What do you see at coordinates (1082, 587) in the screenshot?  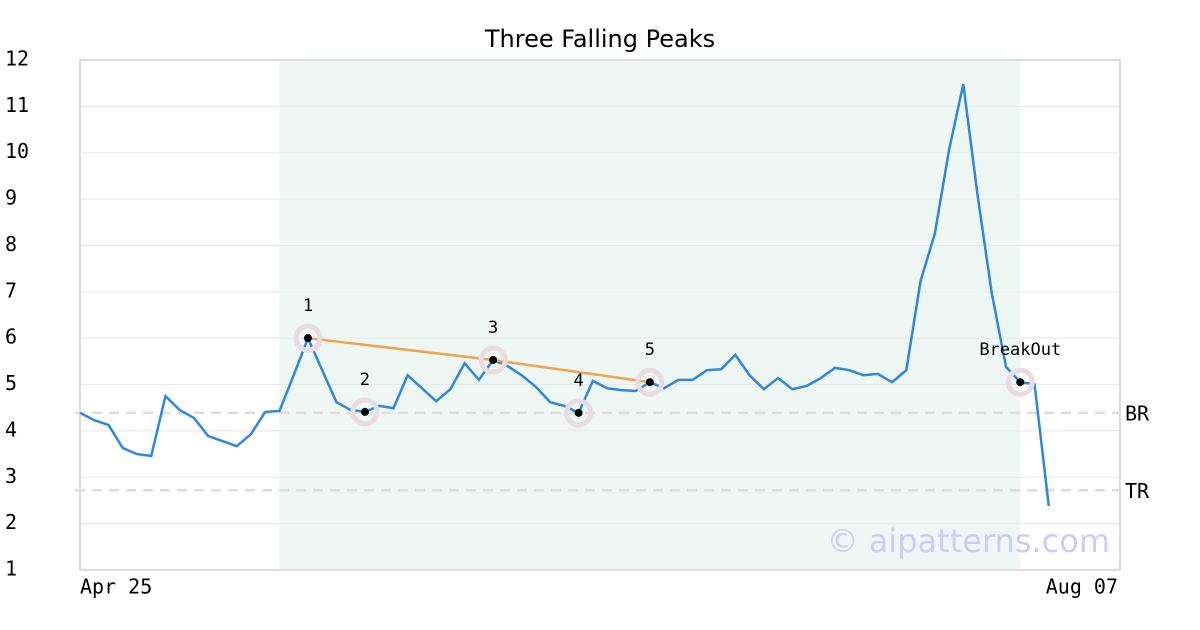 I see `x-tick-label: Aug 07` at bounding box center [1082, 587].